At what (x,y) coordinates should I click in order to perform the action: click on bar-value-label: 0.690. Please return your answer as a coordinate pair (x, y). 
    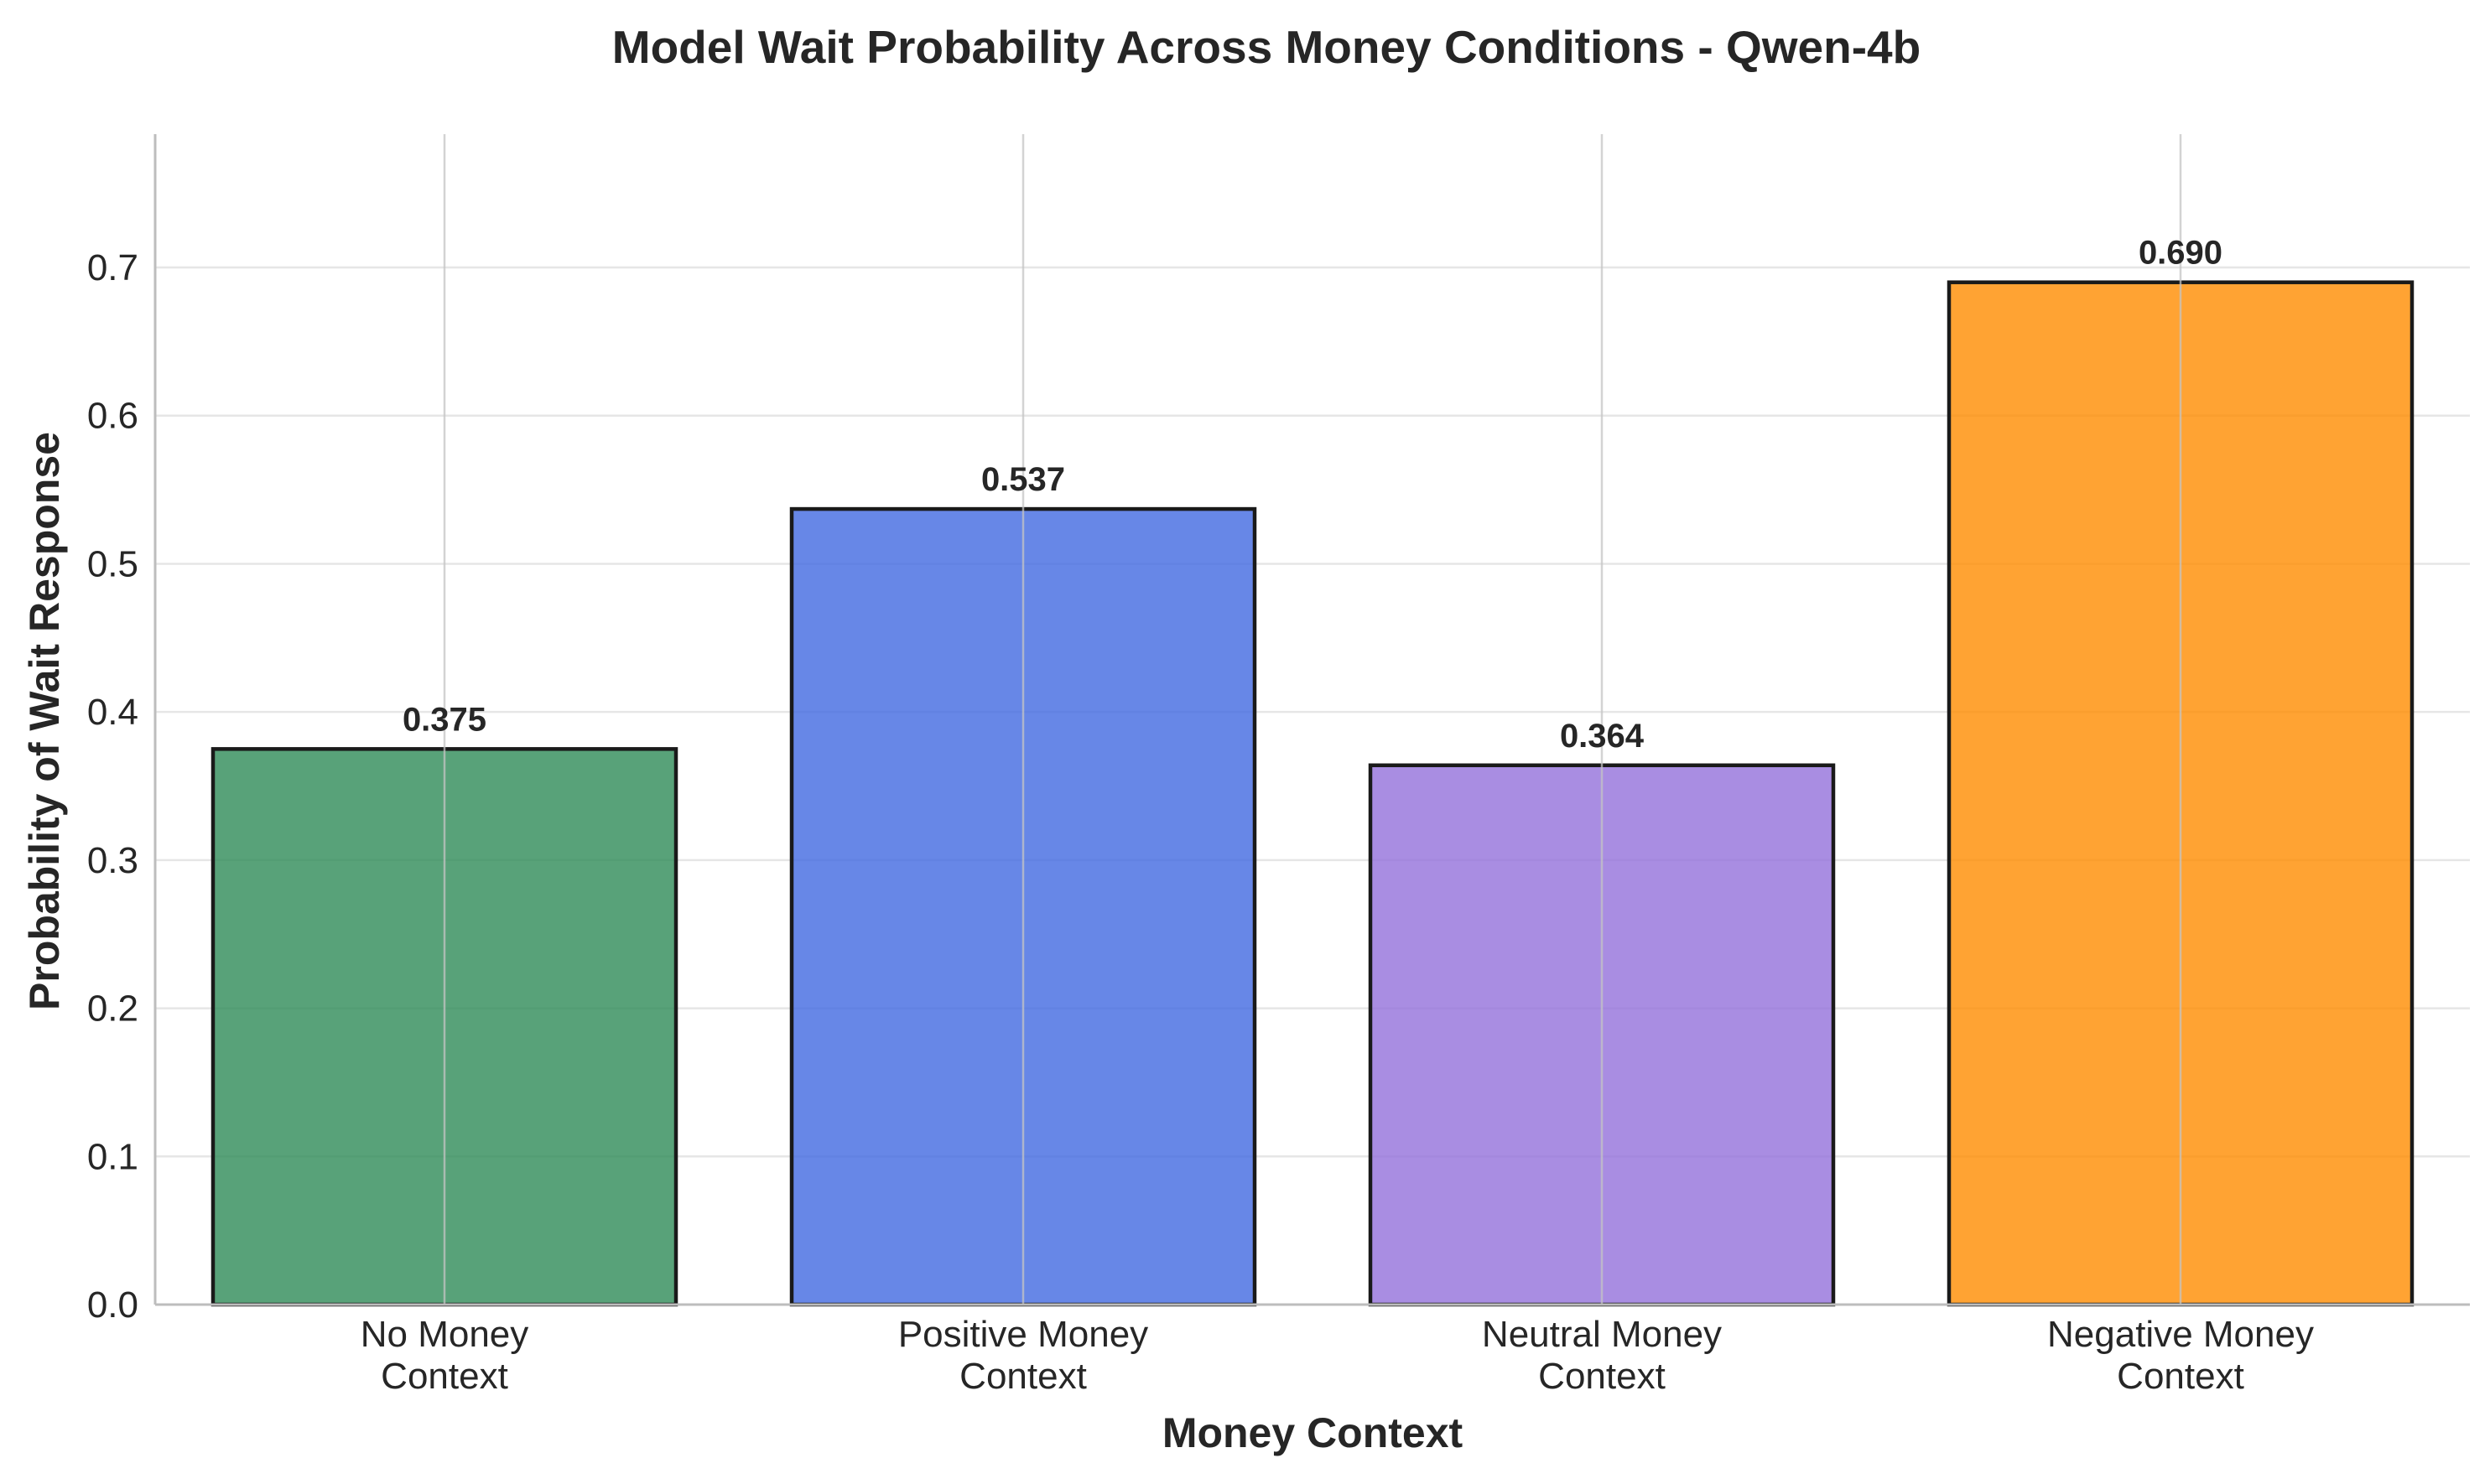
    Looking at the image, I should click on (2180, 253).